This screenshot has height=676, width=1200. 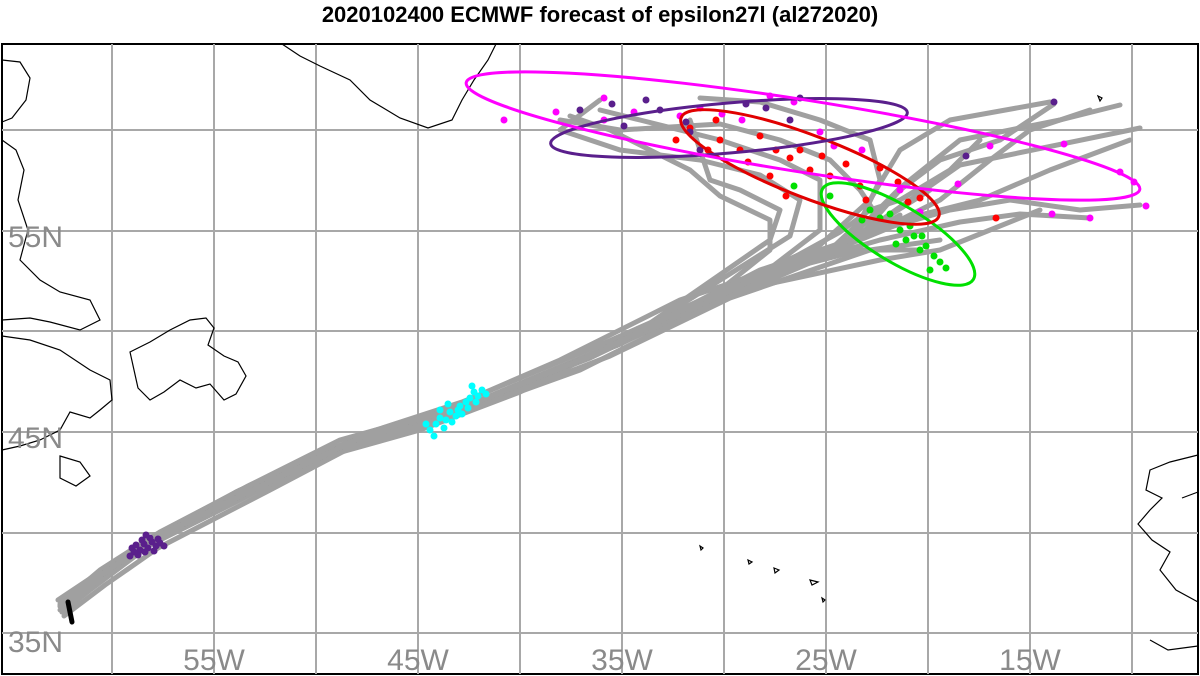 What do you see at coordinates (870, 228) in the screenshot?
I see `stage3-points` at bounding box center [870, 228].